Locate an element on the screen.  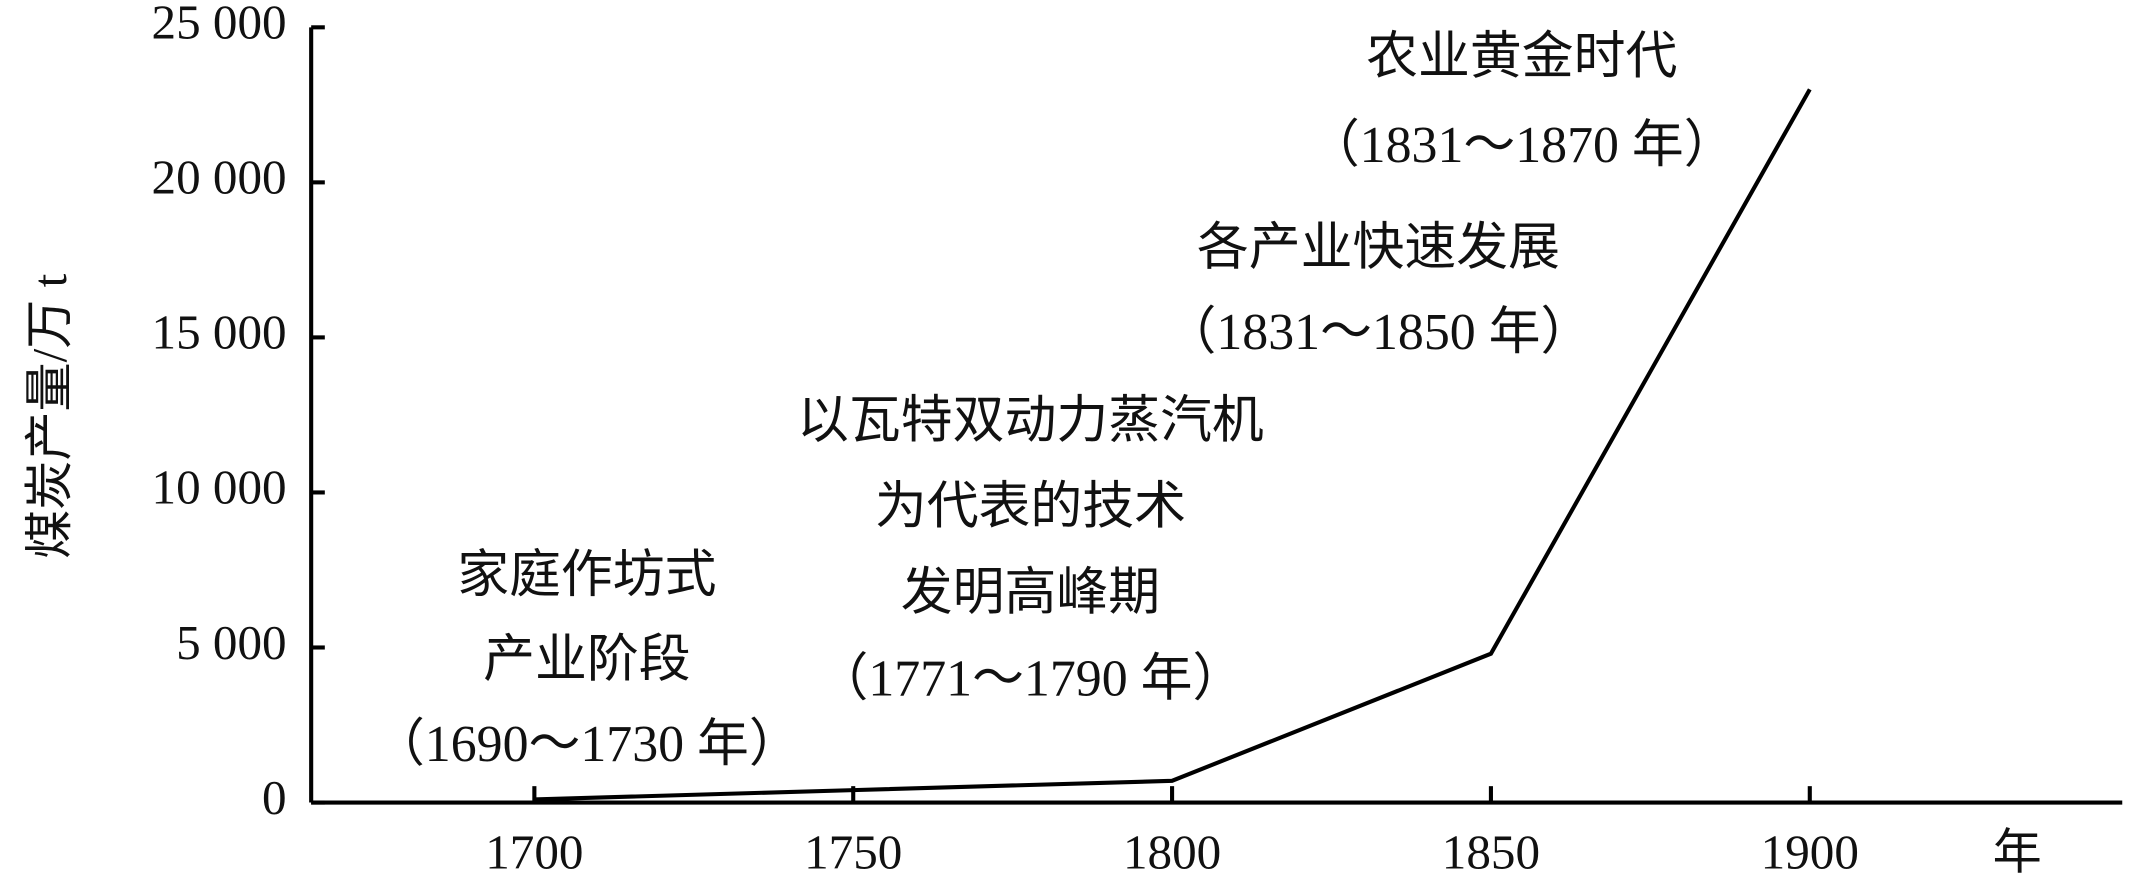
x-tick-label: 1750 is located at coordinates (853, 851).